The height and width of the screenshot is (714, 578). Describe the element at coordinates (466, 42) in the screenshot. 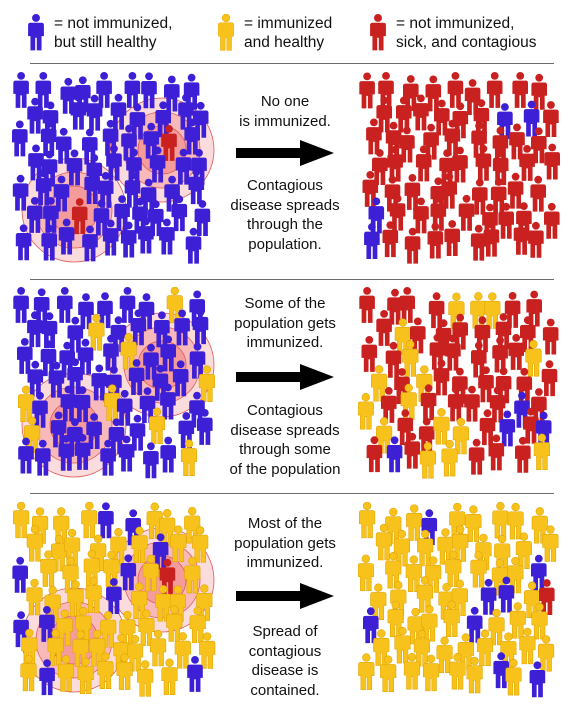

I see `legend-sick-line2: sick, and contagious` at that location.